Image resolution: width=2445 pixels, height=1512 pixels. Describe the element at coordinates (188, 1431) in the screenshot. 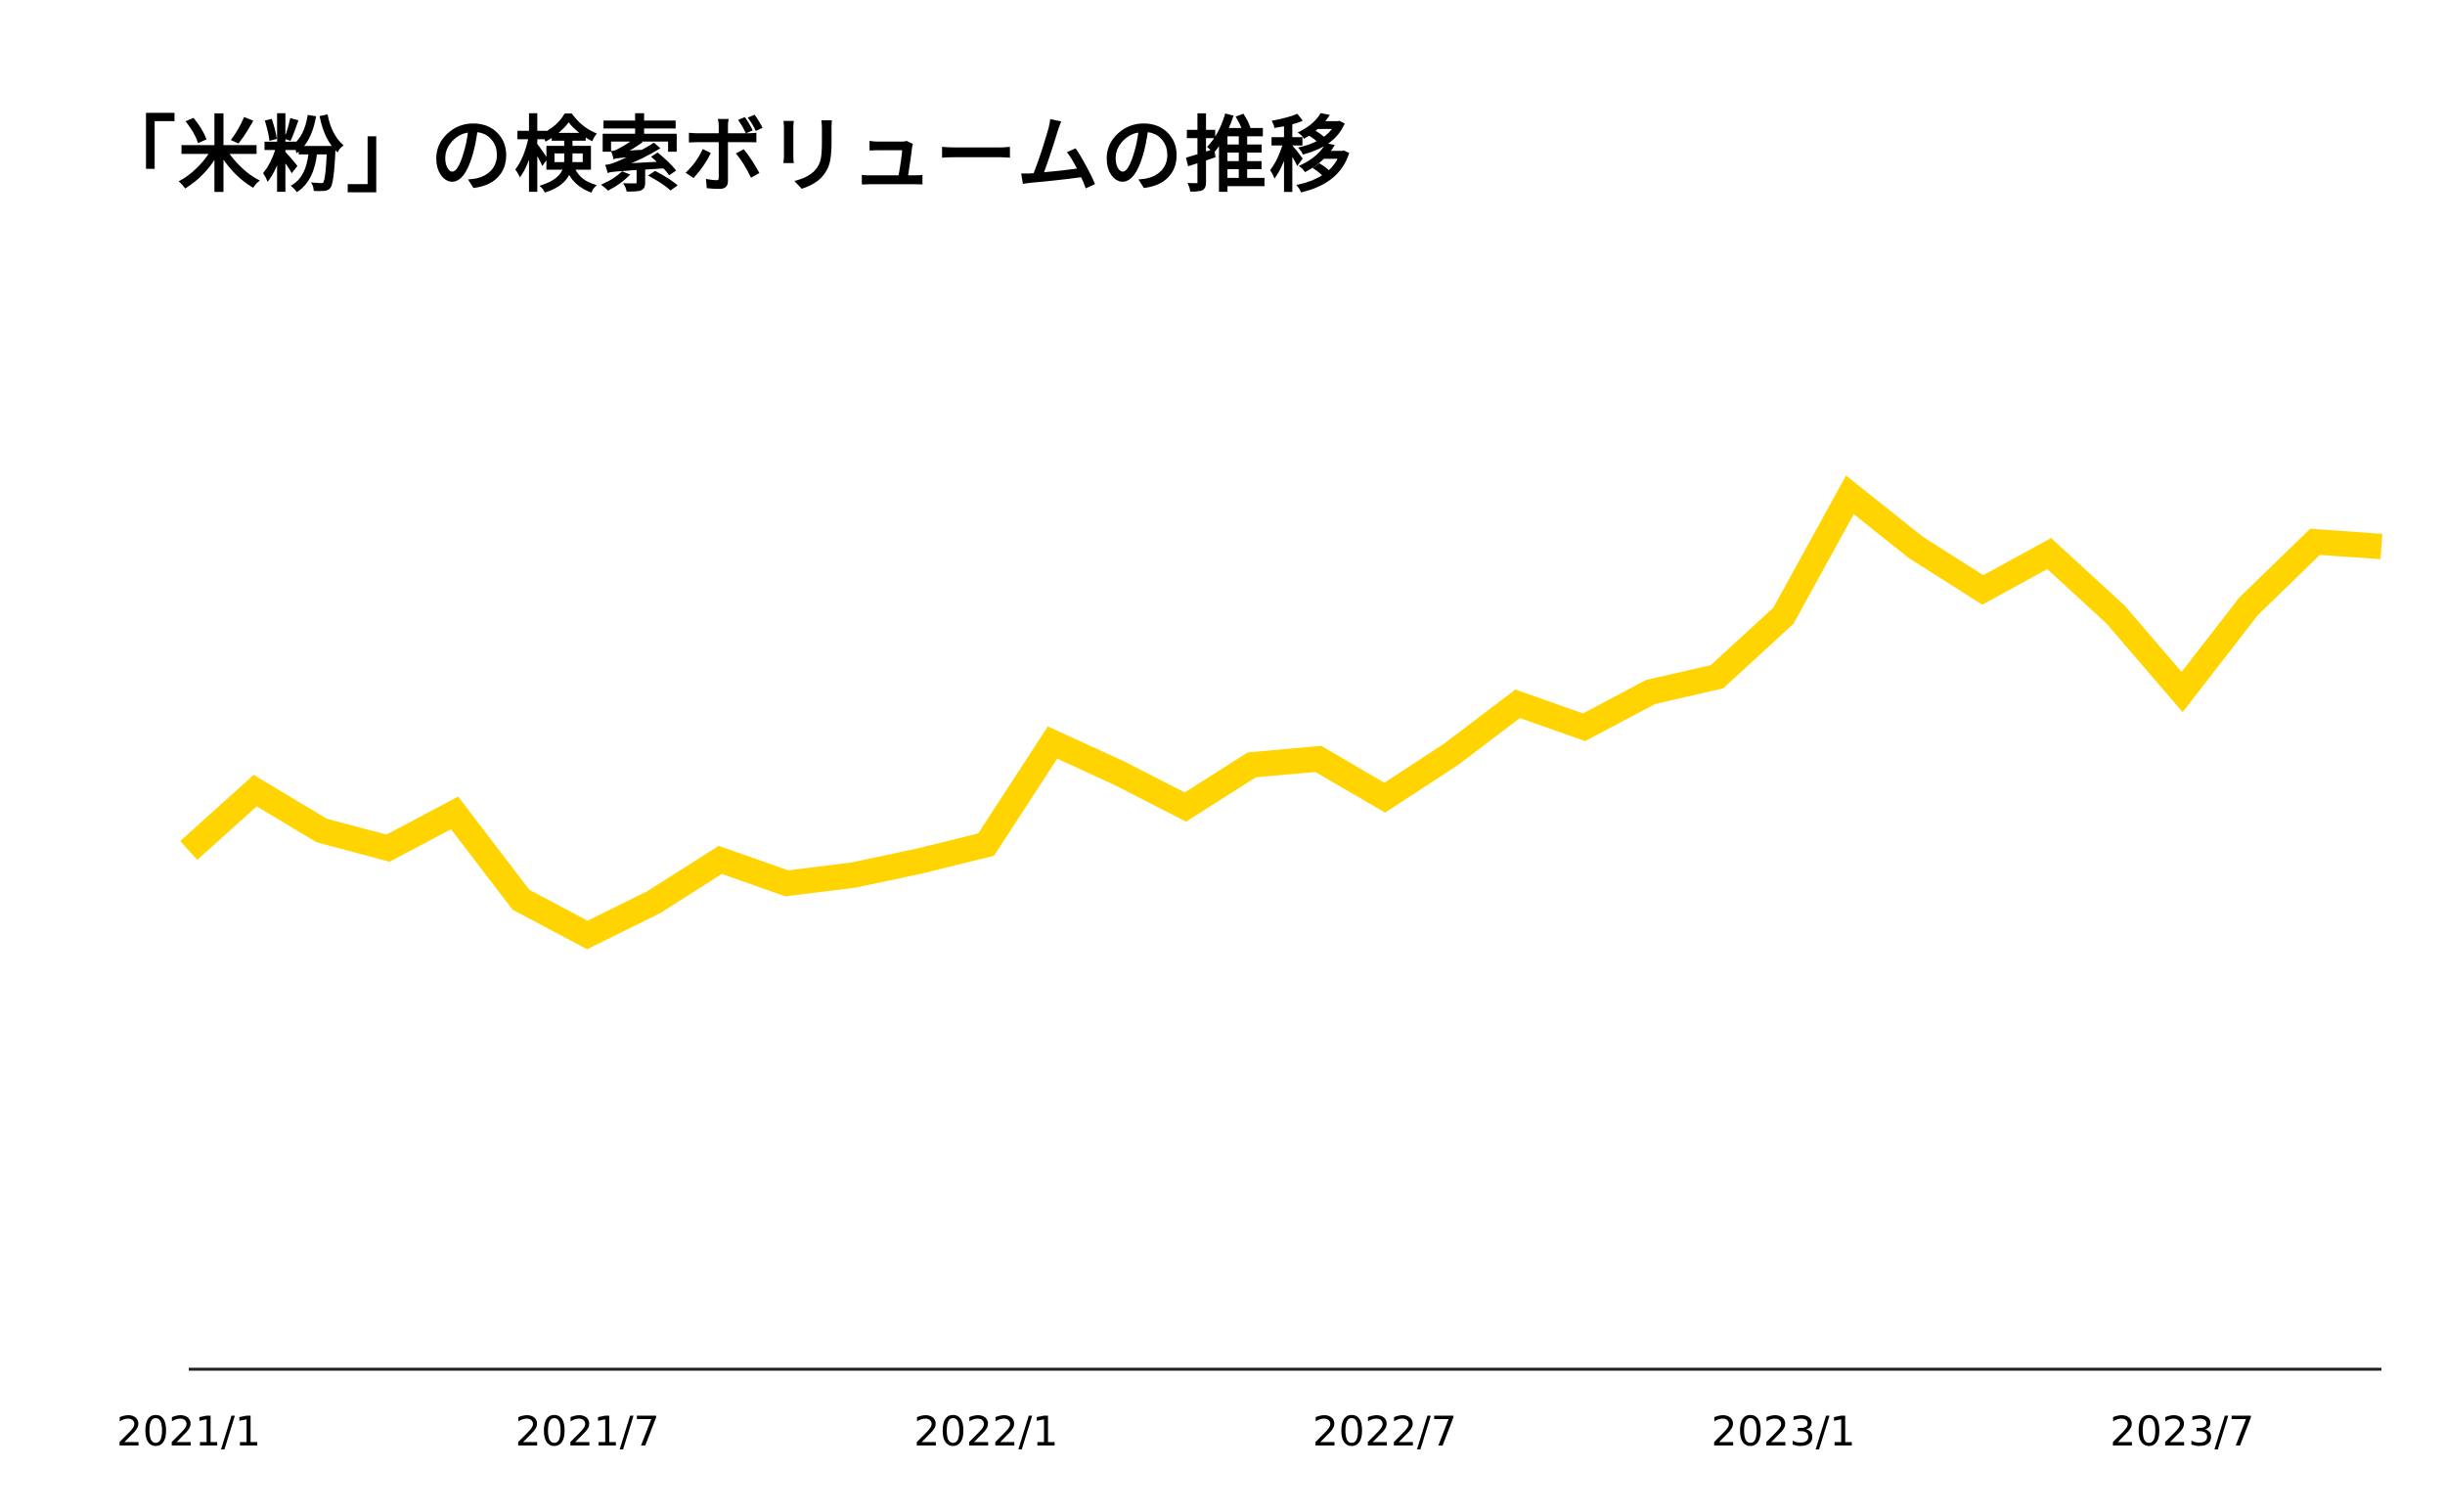

I see `x-tick-label: 2021/1` at that location.